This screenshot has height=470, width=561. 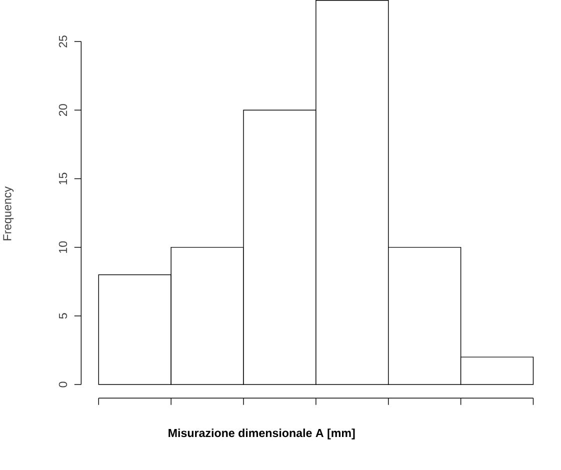 I want to click on y-tick-label: 15, so click(x=63, y=178).